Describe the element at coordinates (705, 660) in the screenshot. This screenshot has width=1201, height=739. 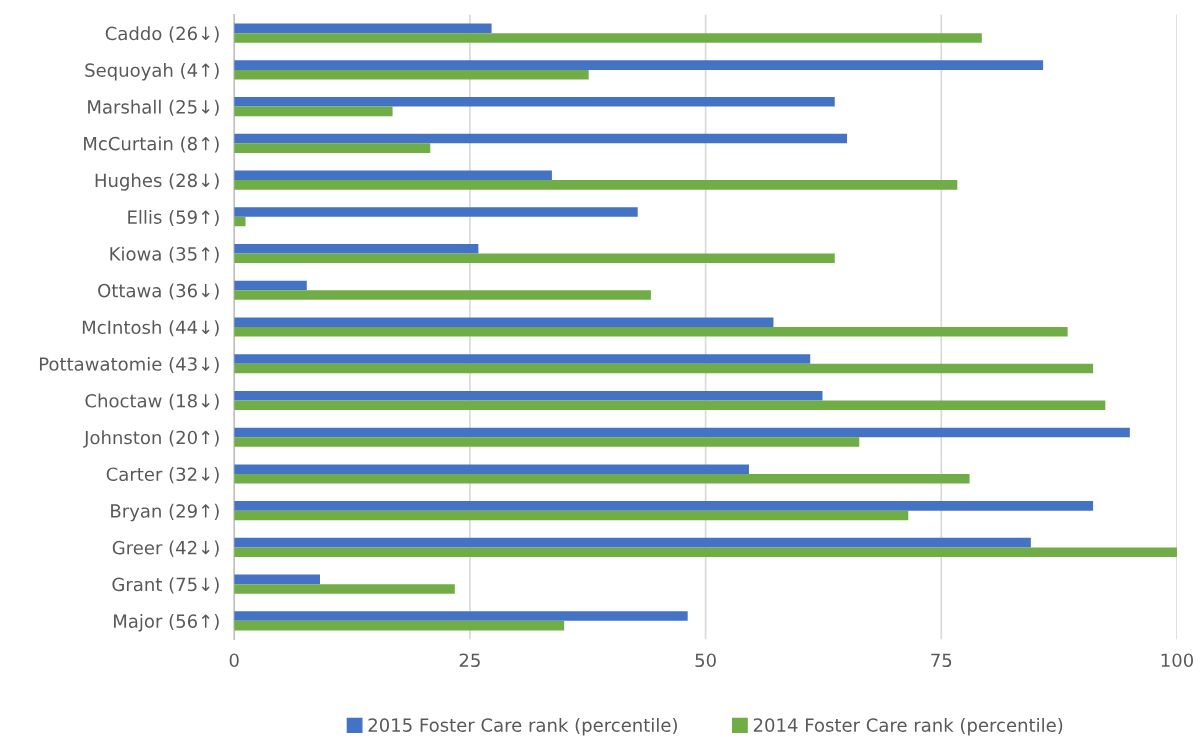
I see `x-tick-label: 50` at that location.